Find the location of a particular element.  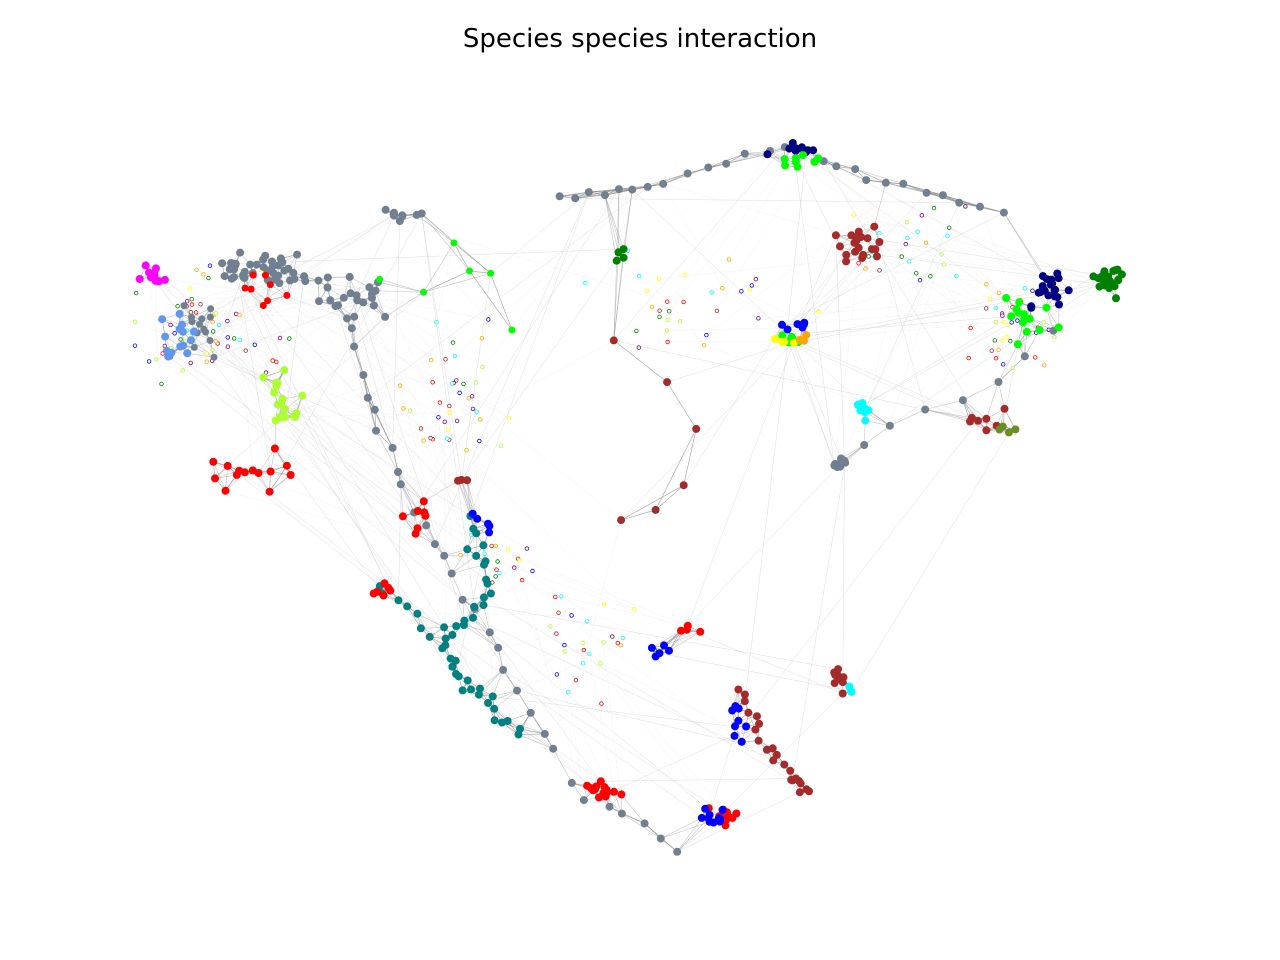

chart-title: Species species interaction is located at coordinates (640, 39).